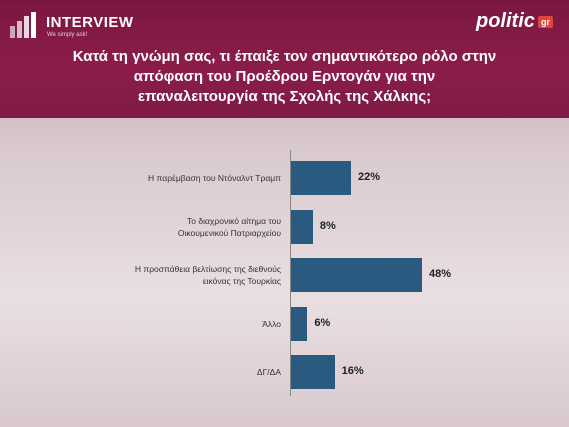 This screenshot has height=427, width=569. I want to click on tagline: We simply ask!, so click(67, 35).